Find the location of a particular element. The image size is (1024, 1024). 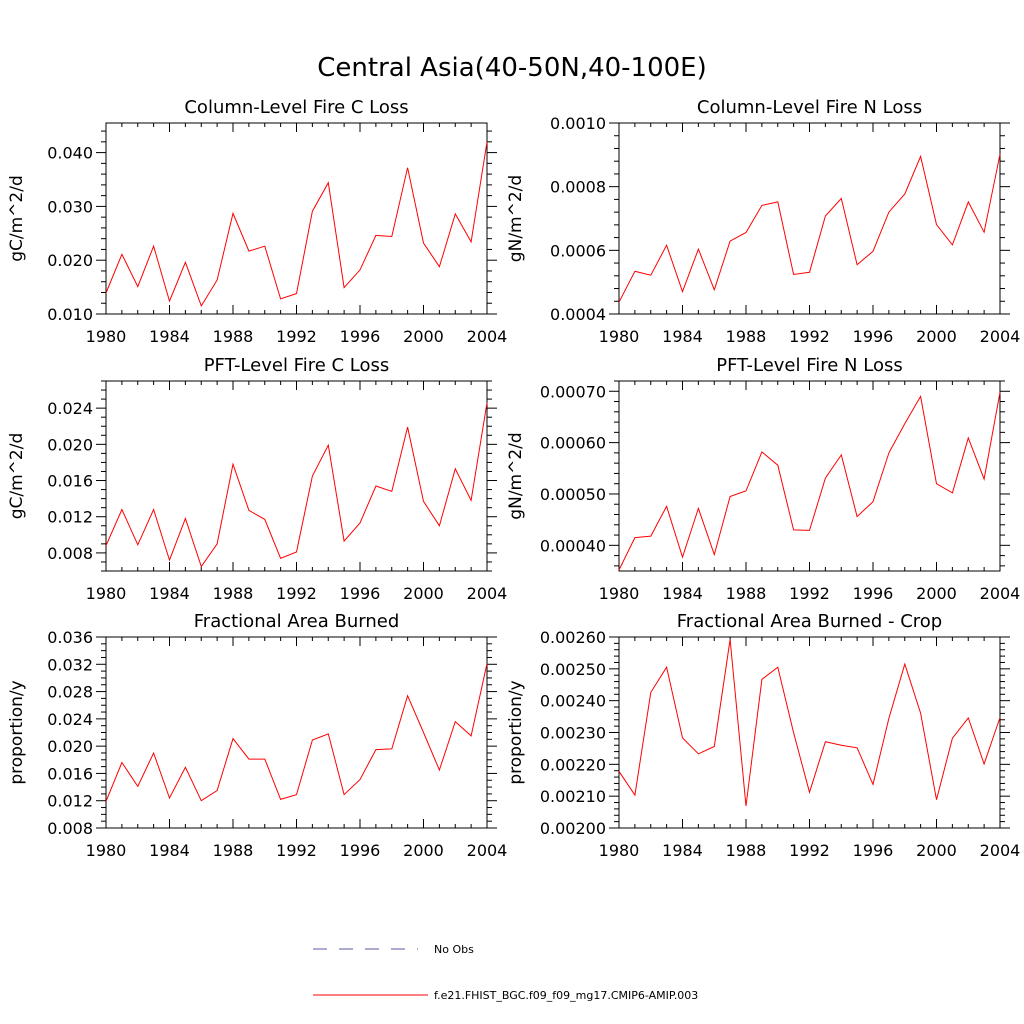

figure-title: Central Asia(40-50N,40-100E) is located at coordinates (512, 68).